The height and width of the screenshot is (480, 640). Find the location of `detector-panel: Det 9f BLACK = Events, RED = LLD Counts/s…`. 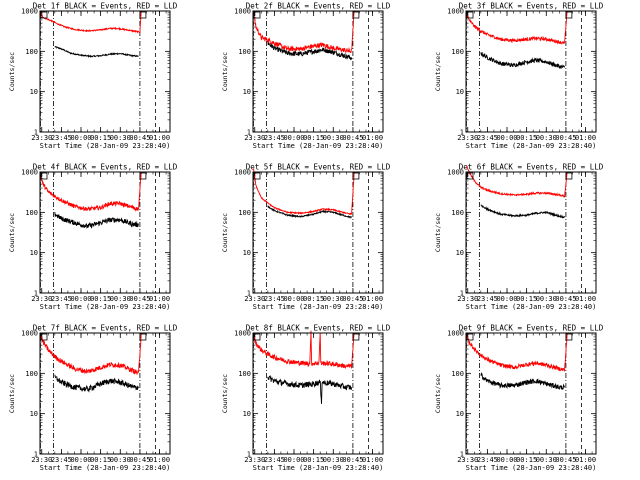

detector-panel: Det 9f BLACK = Events, RED = LLD Counts/s… is located at coordinates (519, 398).